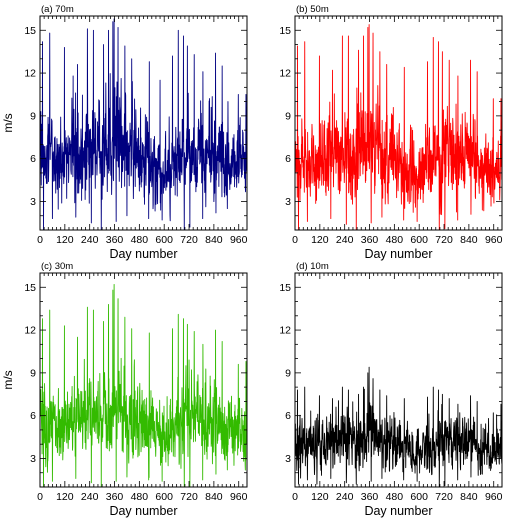  Describe the element at coordinates (398, 426) in the screenshot. I see `series-line` at that location.